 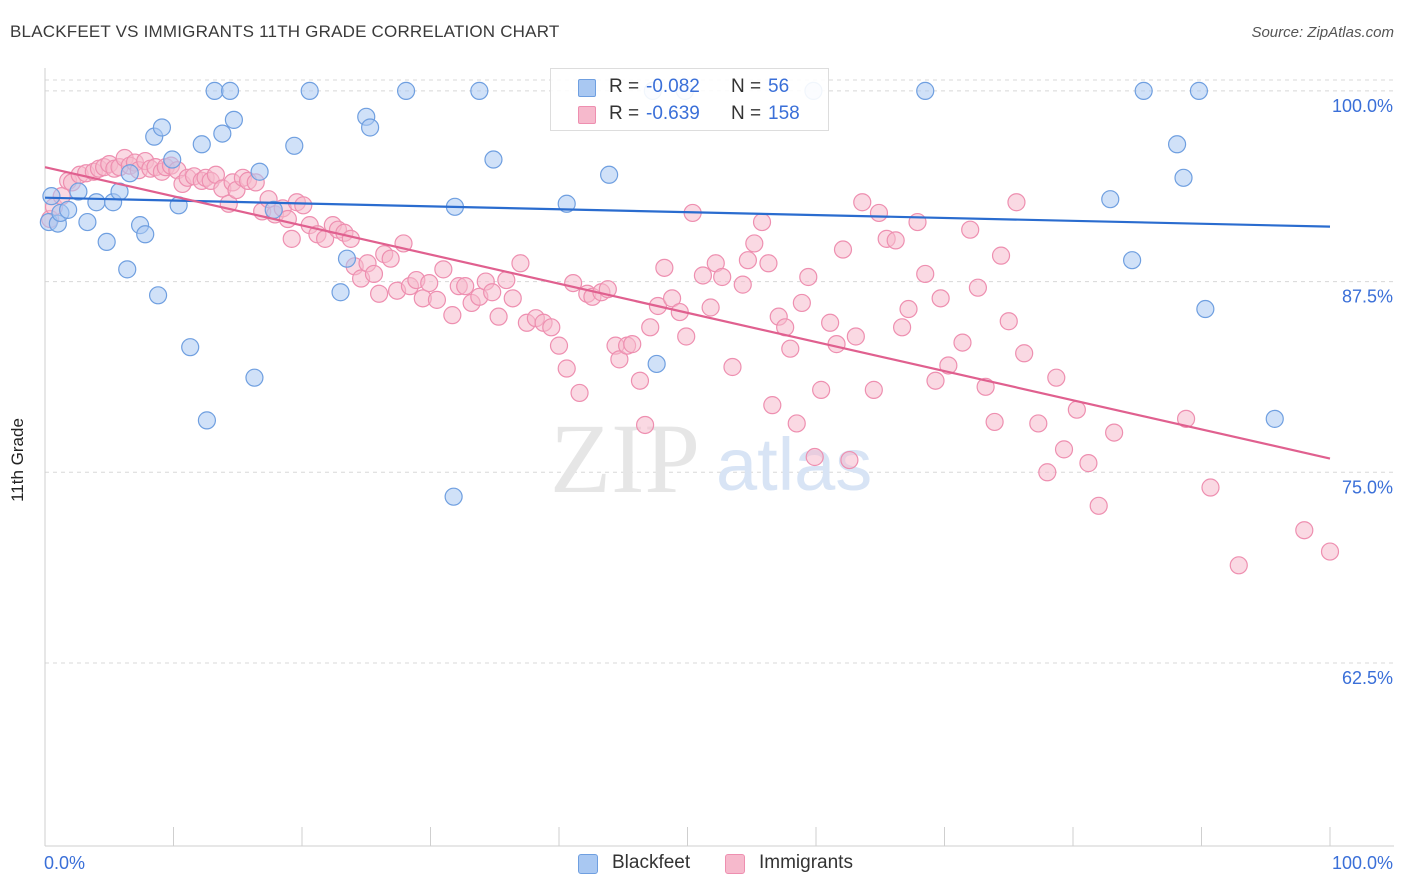 I want to click on legend-n-value: 56, so click(x=779, y=86).